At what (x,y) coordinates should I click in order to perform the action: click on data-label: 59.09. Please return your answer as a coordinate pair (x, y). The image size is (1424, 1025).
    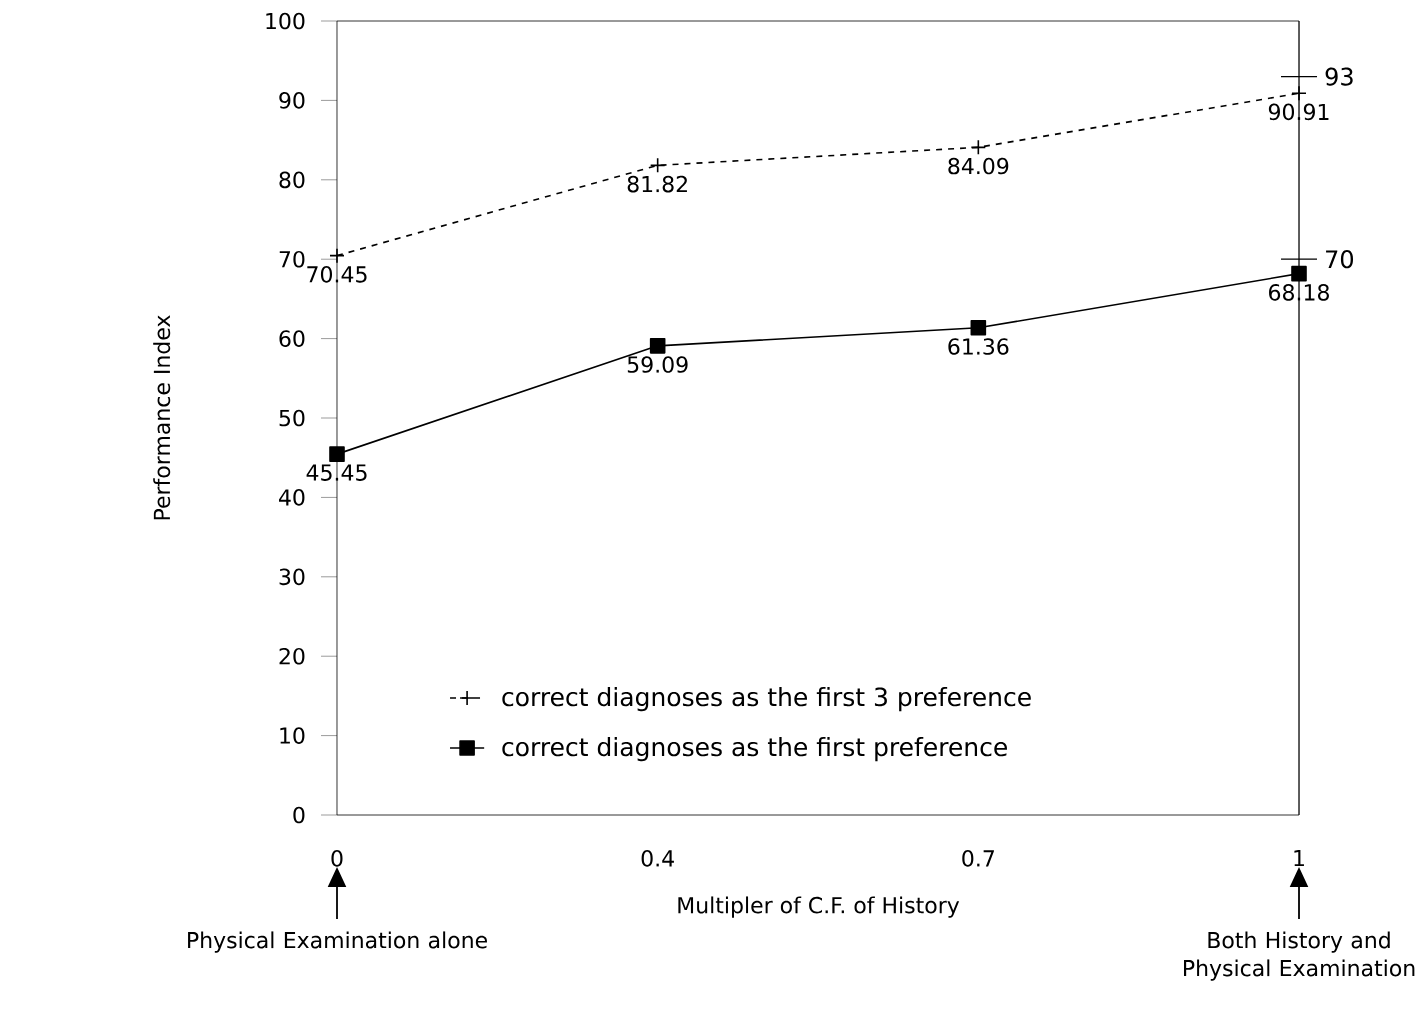
    Looking at the image, I should click on (657, 364).